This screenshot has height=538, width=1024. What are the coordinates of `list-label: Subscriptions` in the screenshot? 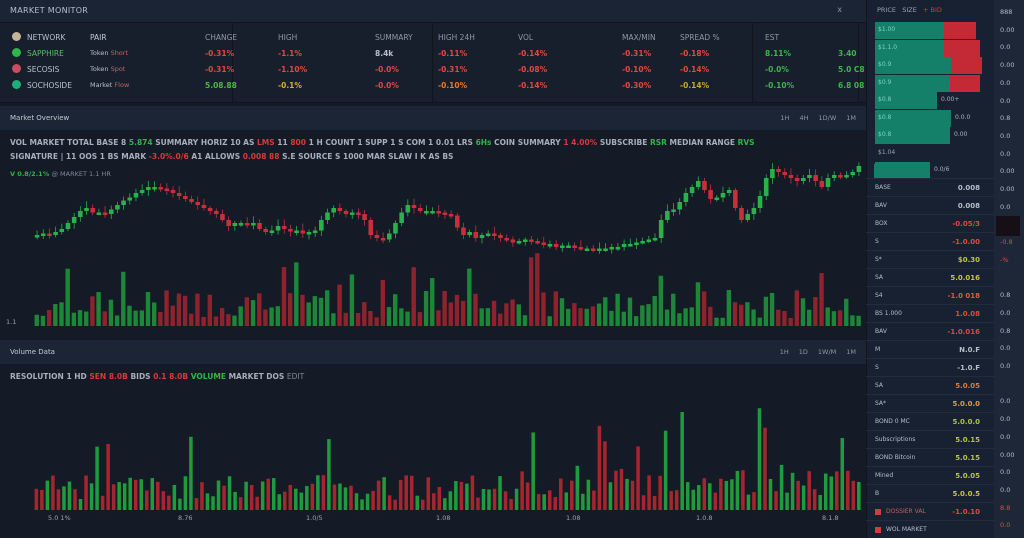 It's located at (895, 439).